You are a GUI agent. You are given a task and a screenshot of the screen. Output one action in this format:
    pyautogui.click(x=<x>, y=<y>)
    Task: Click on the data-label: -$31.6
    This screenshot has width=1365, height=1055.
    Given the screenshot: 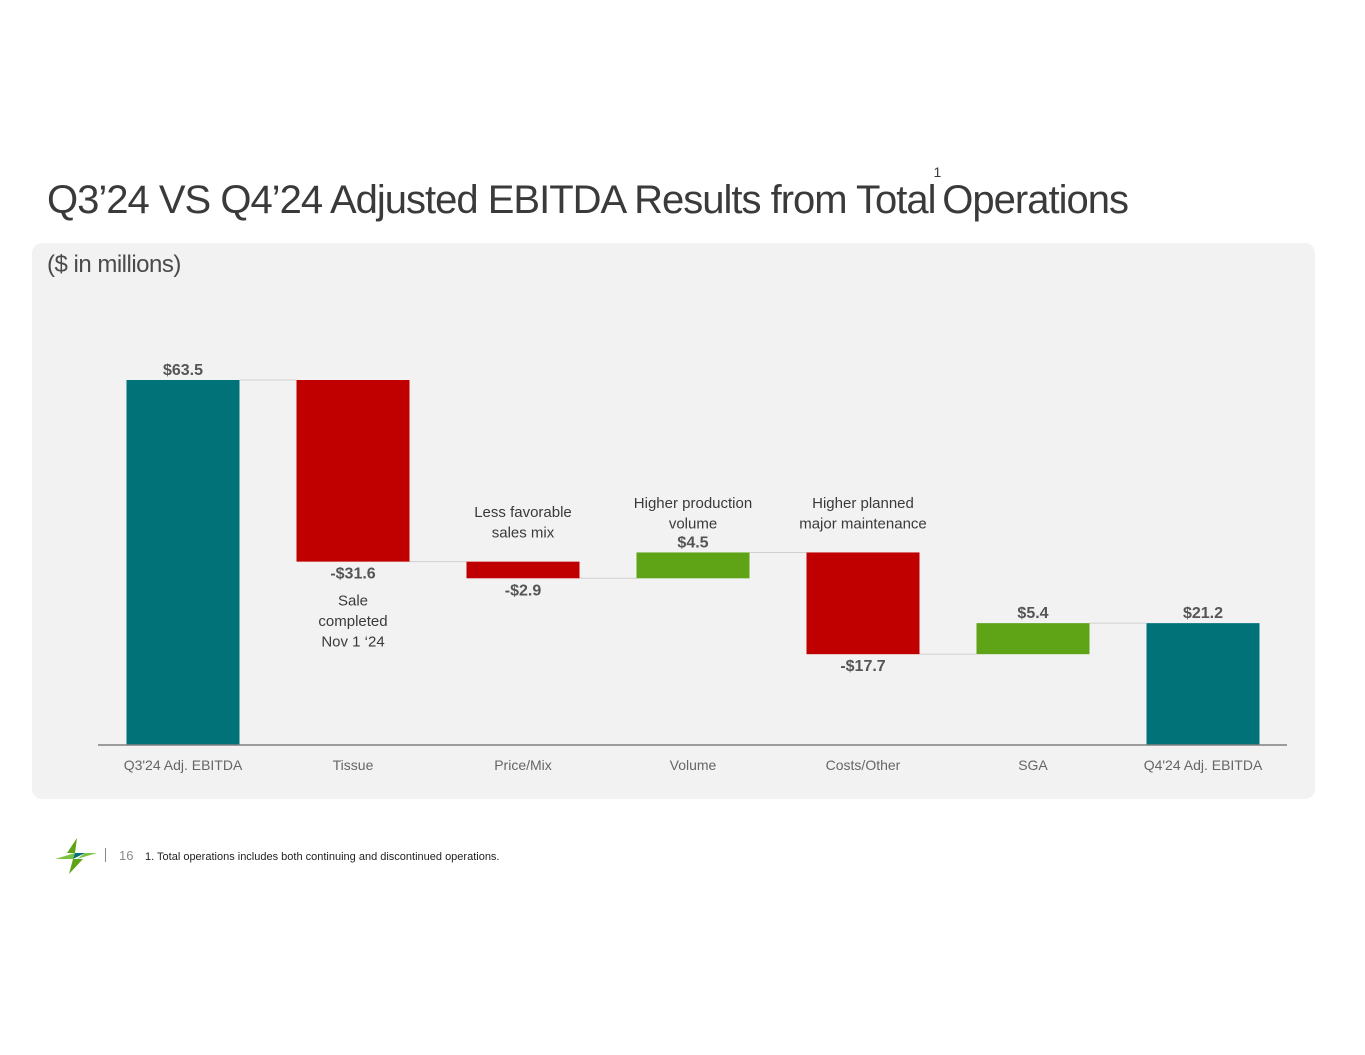 What is the action you would take?
    pyautogui.click(x=352, y=574)
    